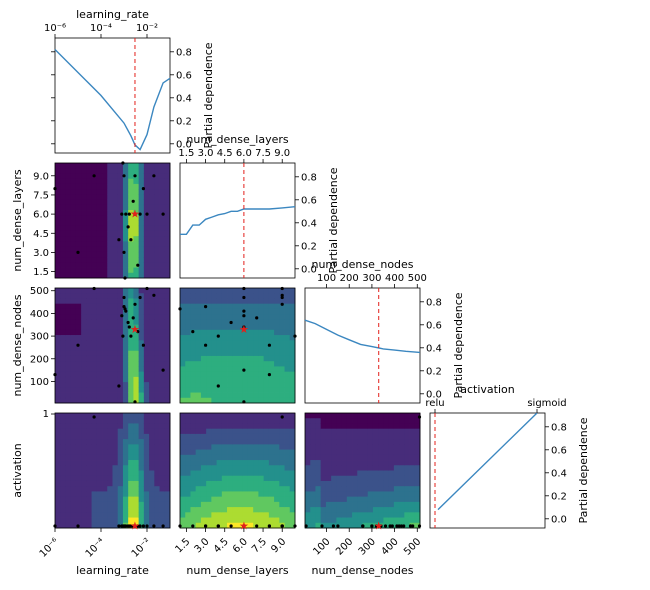  I want to click on contour-panel-activation-vs-learning_rate, so click(113, 471).